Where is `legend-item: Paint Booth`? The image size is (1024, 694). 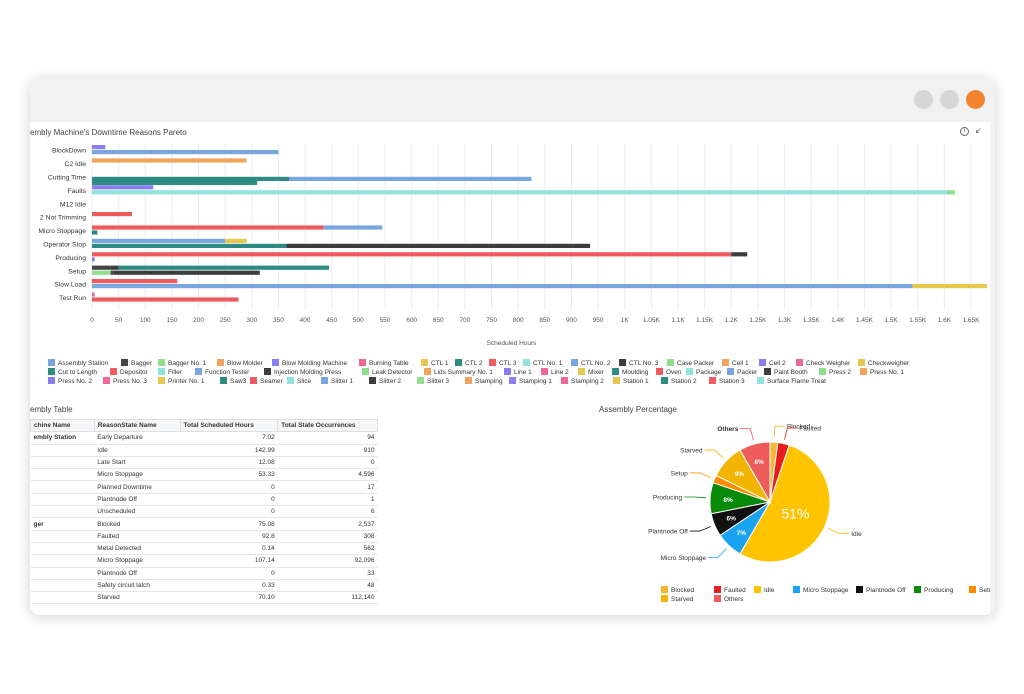 legend-item: Paint Booth is located at coordinates (786, 372).